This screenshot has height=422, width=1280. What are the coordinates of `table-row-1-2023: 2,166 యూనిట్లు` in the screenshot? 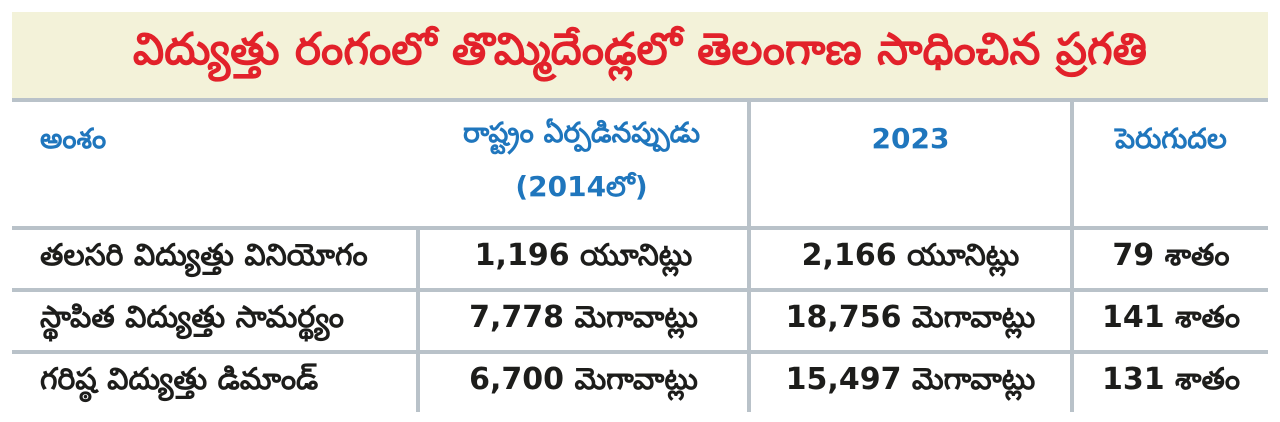 It's located at (910, 259).